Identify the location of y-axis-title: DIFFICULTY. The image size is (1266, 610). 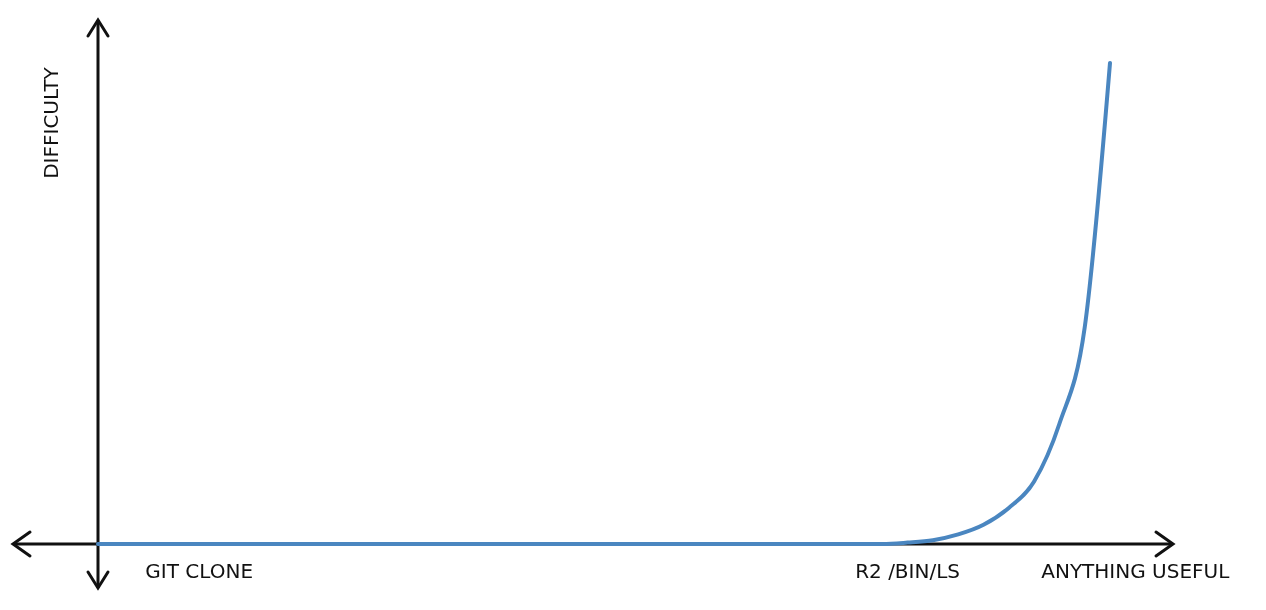
(51, 122).